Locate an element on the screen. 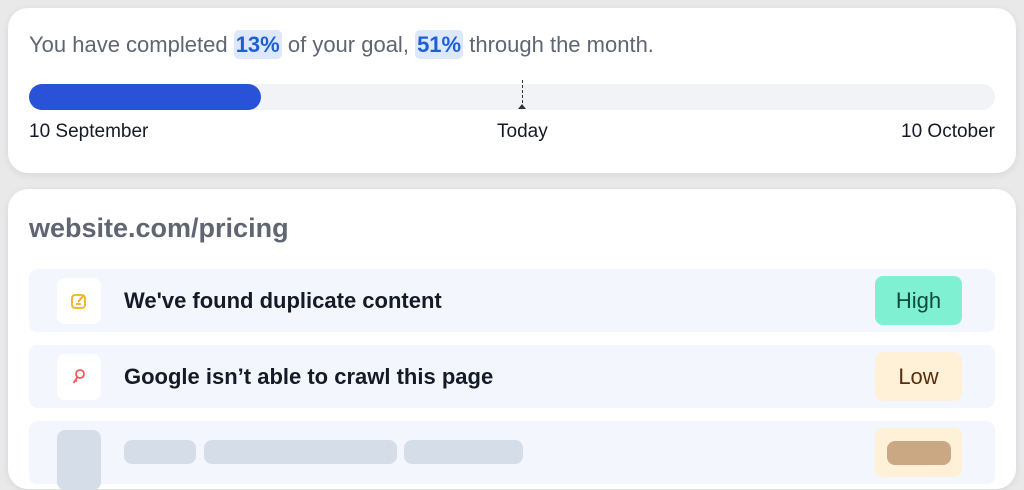 The height and width of the screenshot is (490, 1024). today-label: Today is located at coordinates (522, 131).